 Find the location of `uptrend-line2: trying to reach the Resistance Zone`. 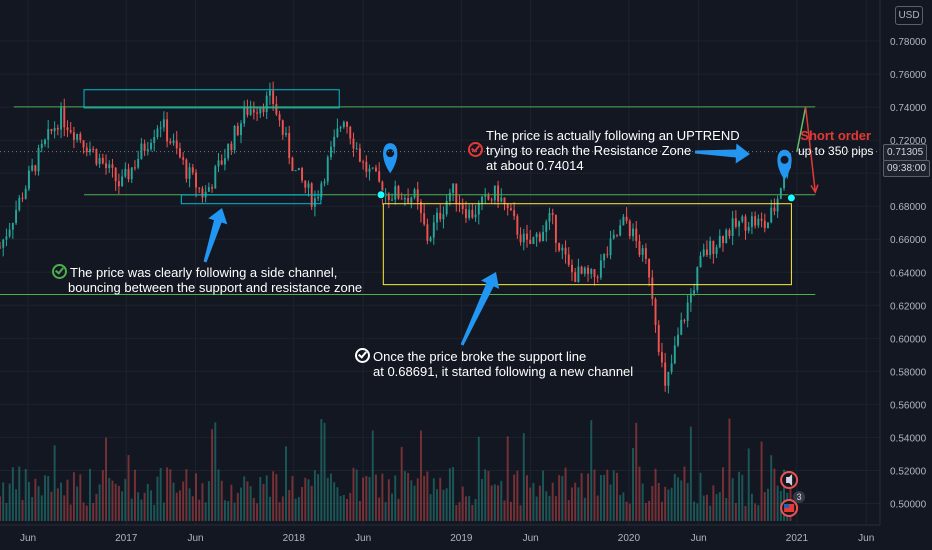

uptrend-line2: trying to reach the Resistance Zone is located at coordinates (589, 150).